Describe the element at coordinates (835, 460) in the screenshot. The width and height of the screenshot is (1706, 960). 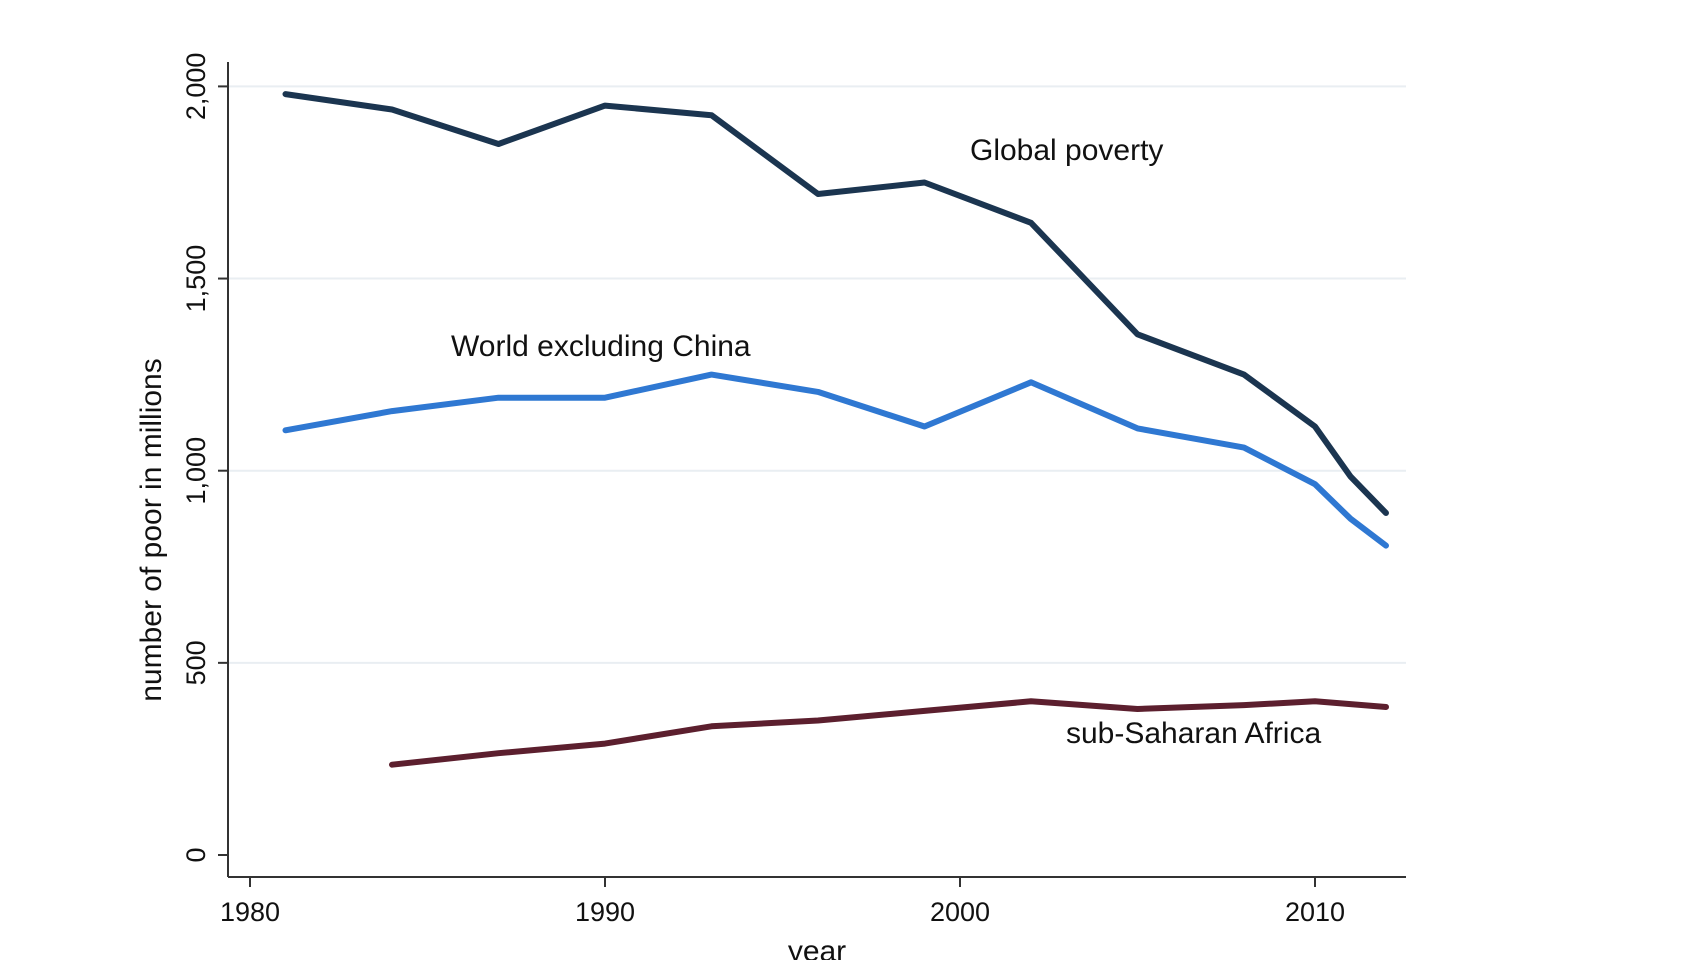
I see `series-line-world-excluding-china` at that location.